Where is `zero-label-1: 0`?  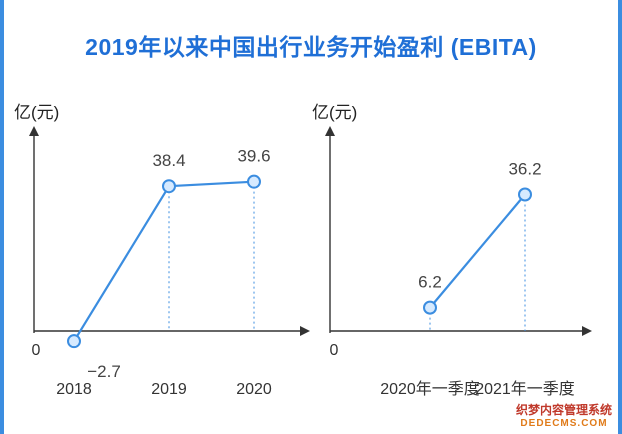 zero-label-1: 0 is located at coordinates (36, 350).